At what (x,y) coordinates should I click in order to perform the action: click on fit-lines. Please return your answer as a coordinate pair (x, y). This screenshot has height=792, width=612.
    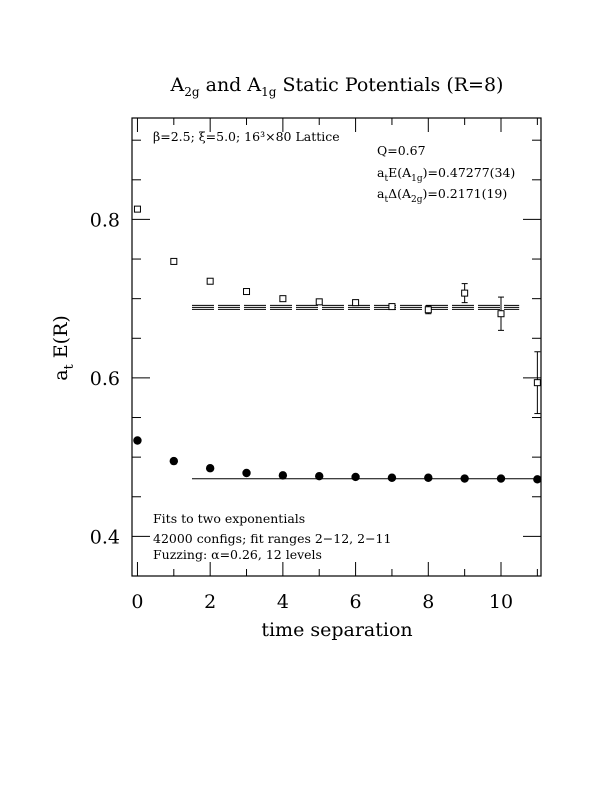
    Looking at the image, I should click on (364, 392).